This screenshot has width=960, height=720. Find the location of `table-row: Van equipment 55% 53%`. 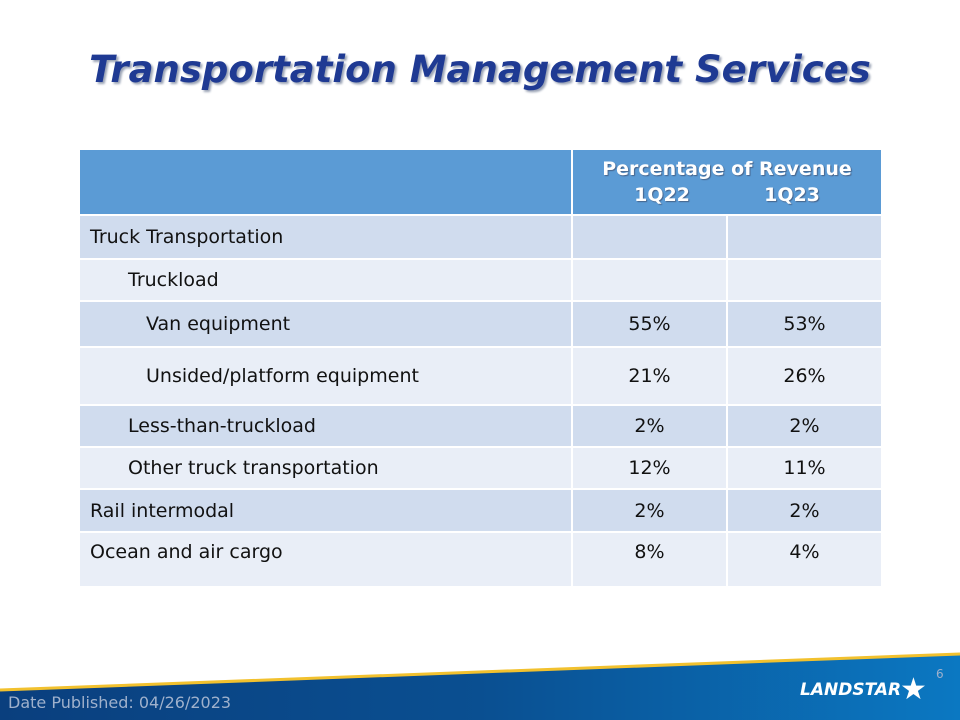

table-row: Van equipment 55% 53% is located at coordinates (480, 324).